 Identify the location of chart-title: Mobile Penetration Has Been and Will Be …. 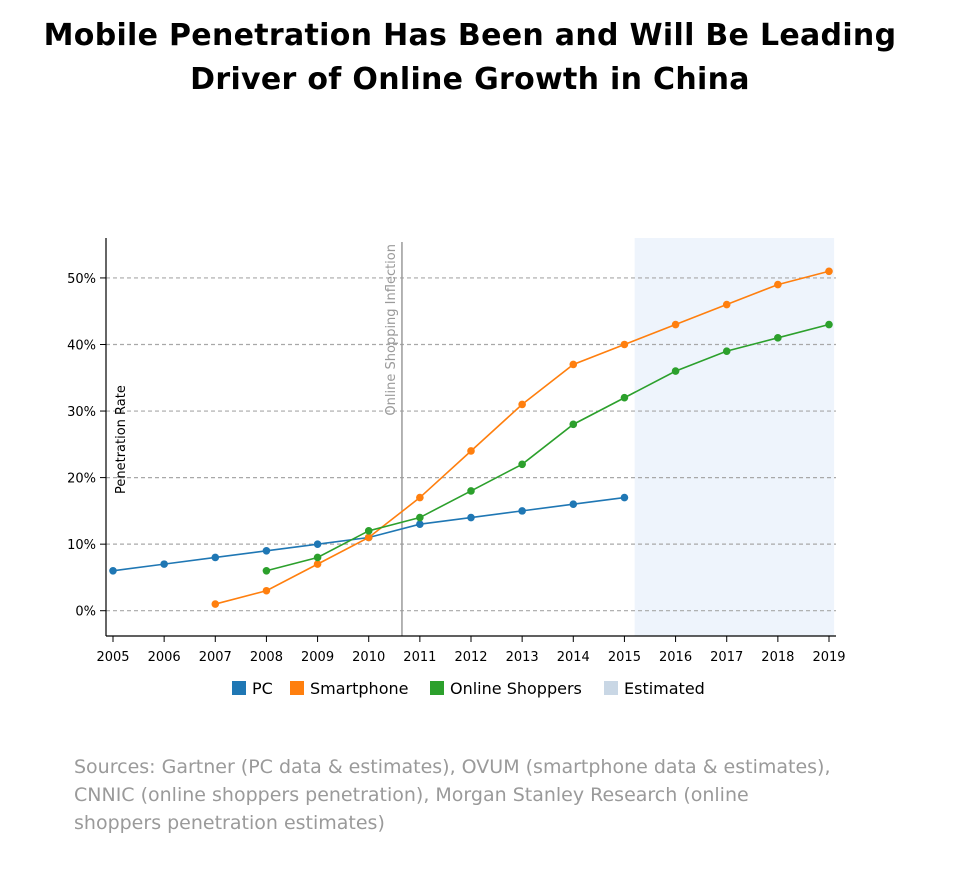
(470, 58).